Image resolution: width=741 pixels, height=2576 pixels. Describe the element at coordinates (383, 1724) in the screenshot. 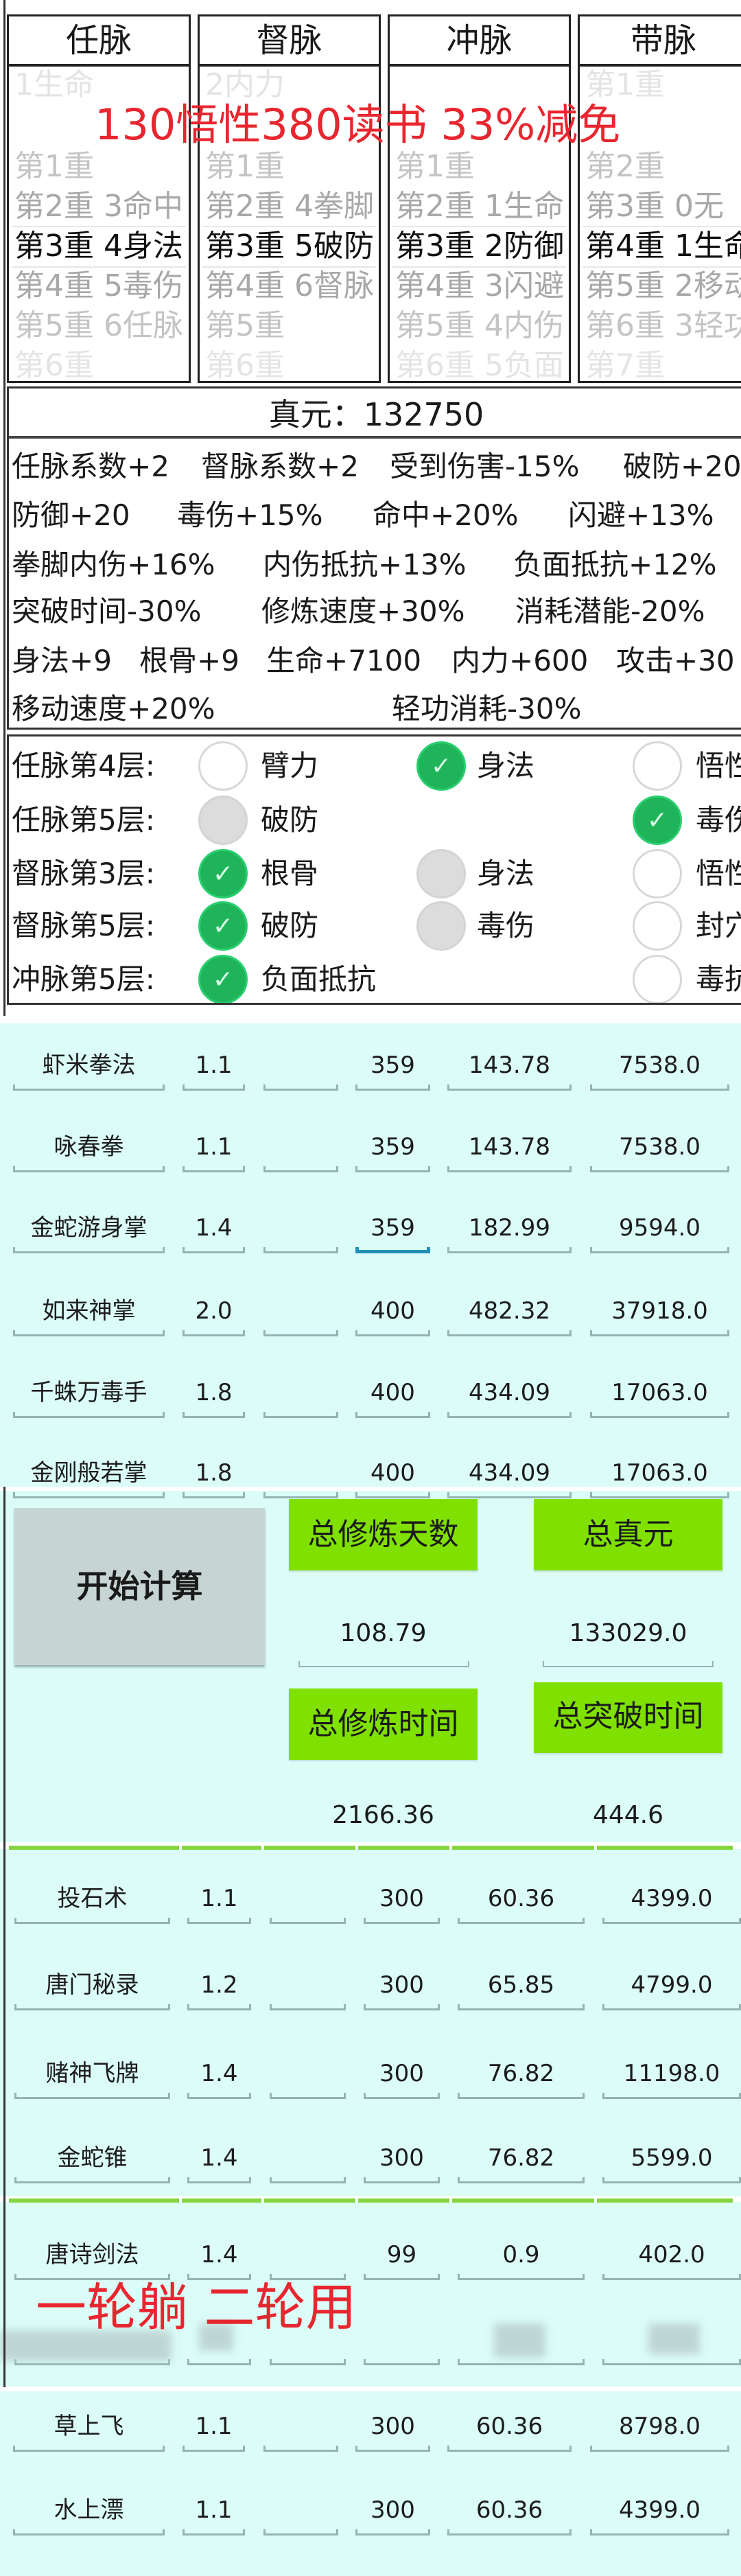

I see `total-time-button: 总修炼时间` at that location.